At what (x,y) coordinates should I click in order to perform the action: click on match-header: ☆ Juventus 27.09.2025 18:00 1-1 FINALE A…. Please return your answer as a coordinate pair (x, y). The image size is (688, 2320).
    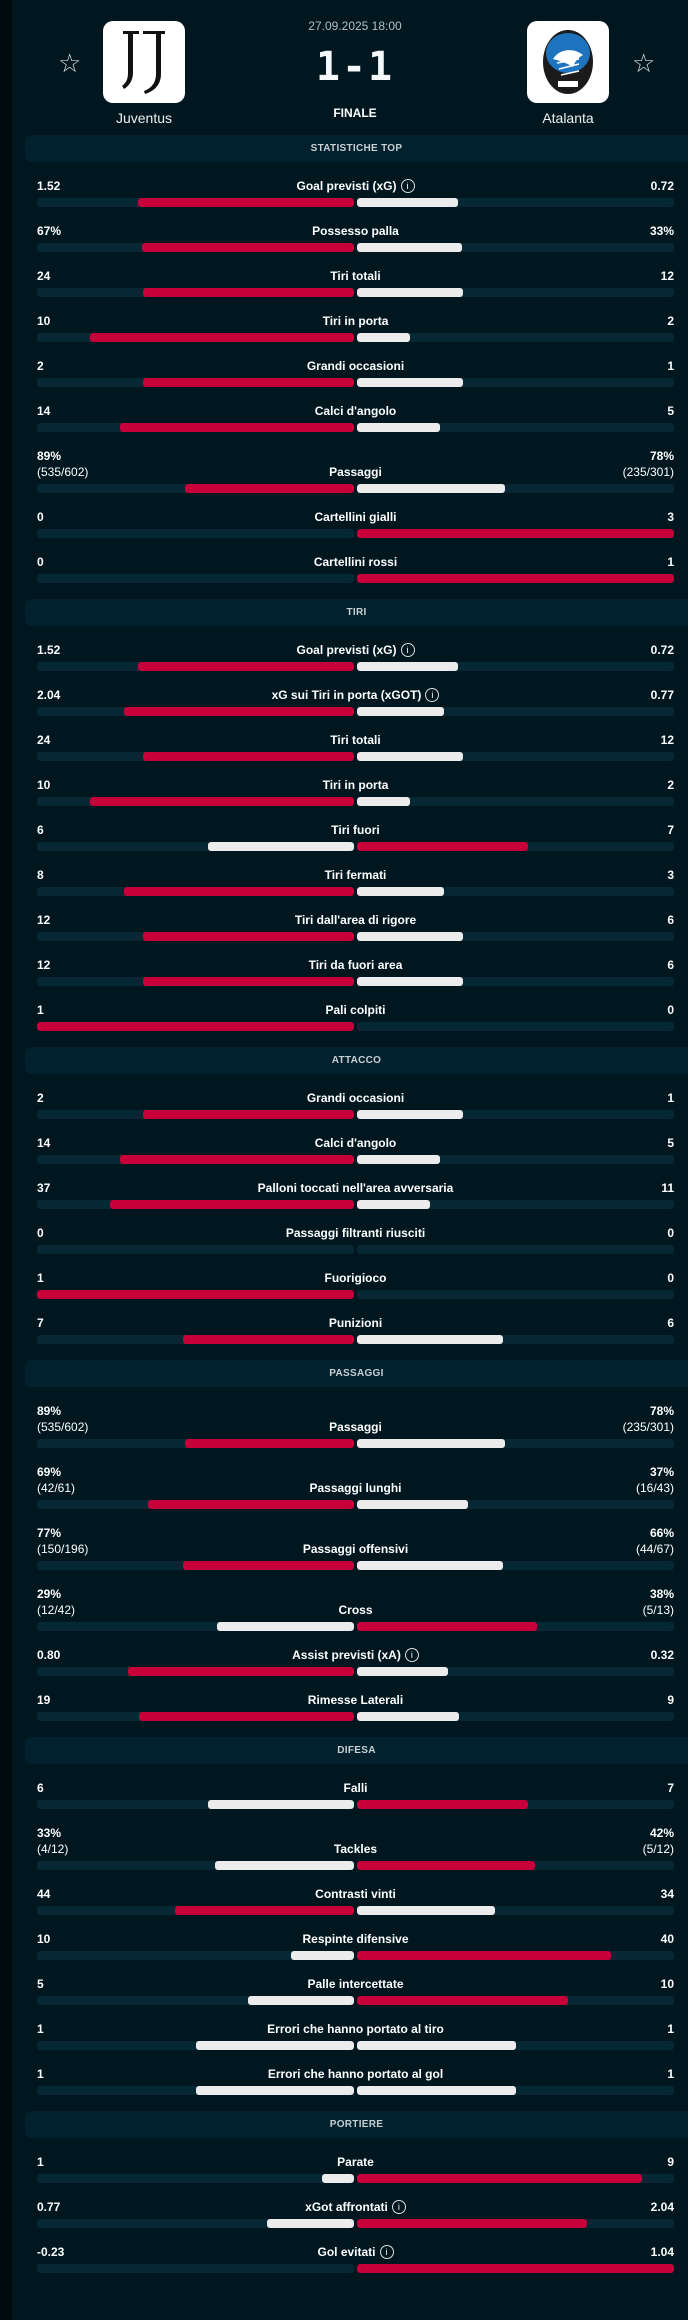
    Looking at the image, I should click on (344, 67).